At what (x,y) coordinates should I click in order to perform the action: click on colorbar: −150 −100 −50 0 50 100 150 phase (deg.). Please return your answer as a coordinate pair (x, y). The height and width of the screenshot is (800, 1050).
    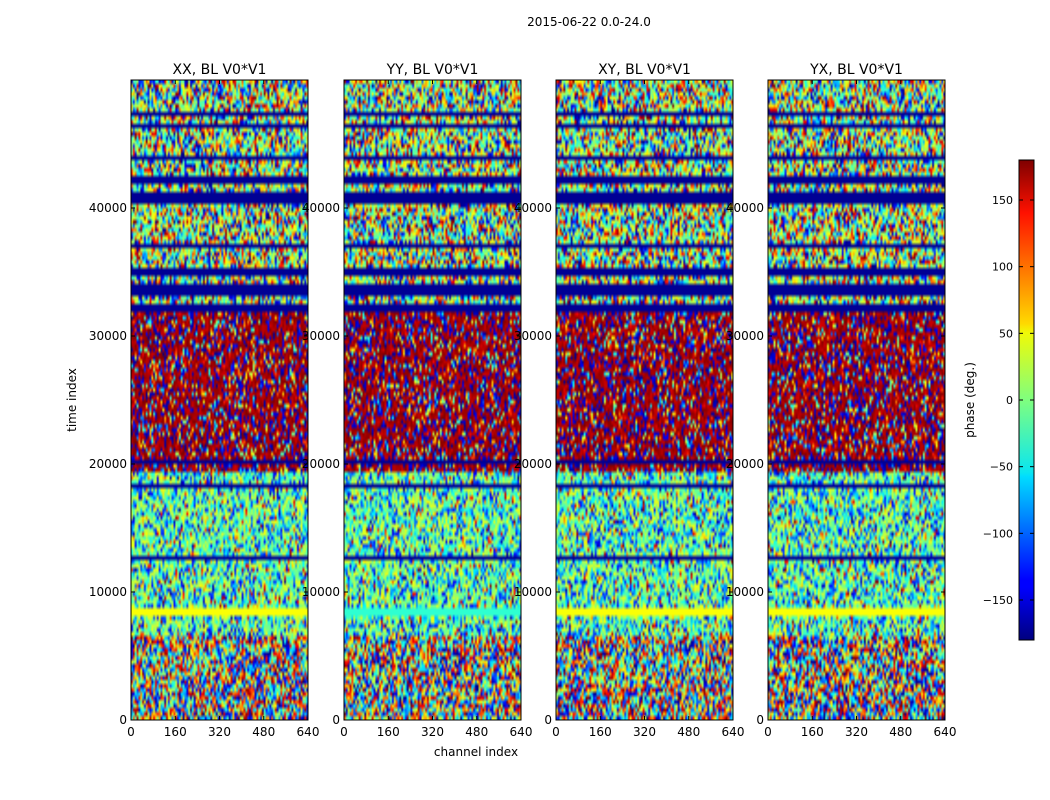
    Looking at the image, I should click on (999, 400).